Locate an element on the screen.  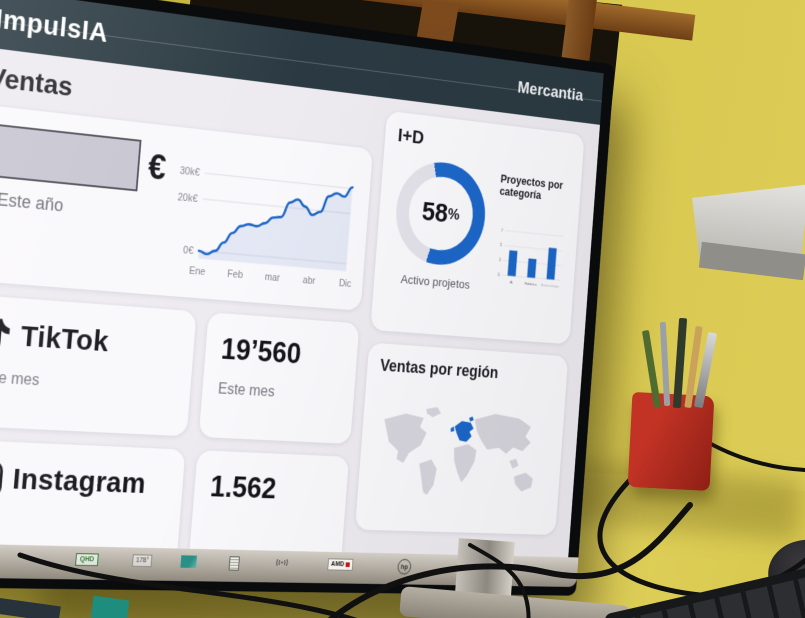
amd-sticker: AMD is located at coordinates (340, 564).